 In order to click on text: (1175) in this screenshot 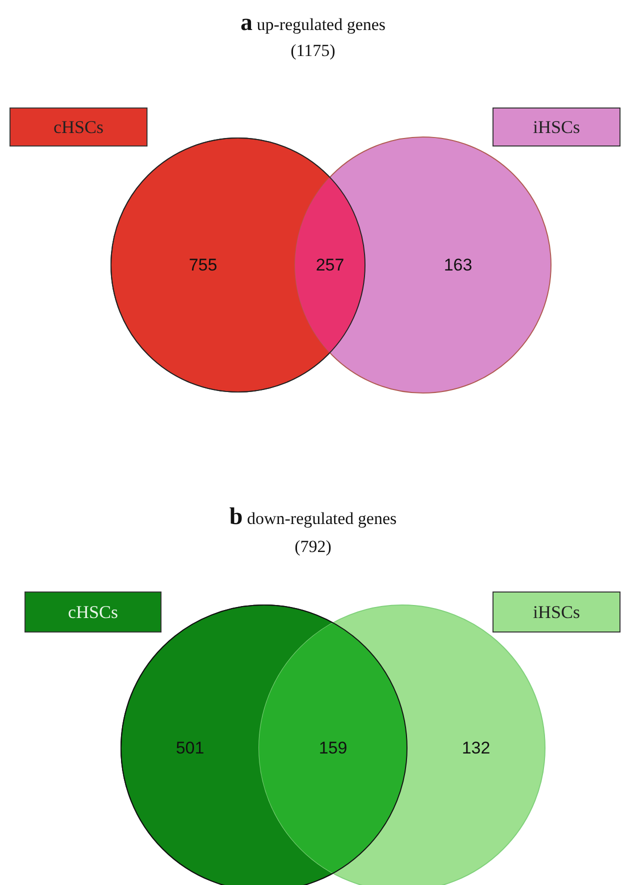, I will do `click(313, 50)`.